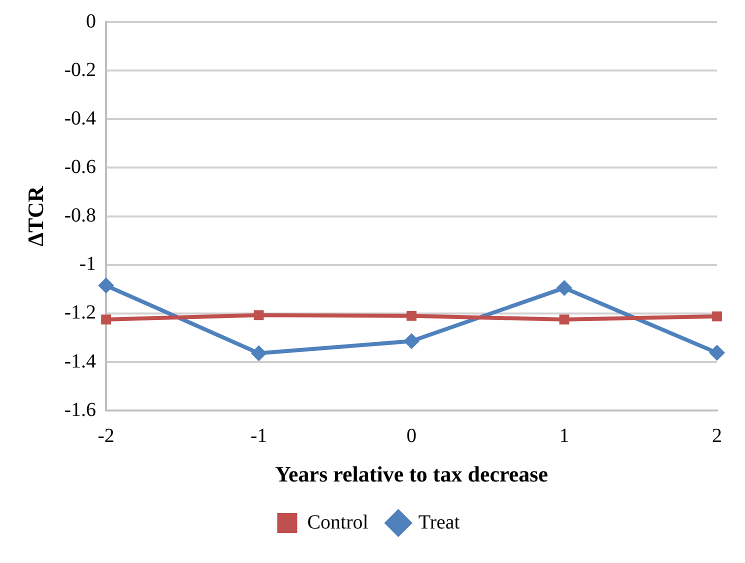 The height and width of the screenshot is (563, 745). What do you see at coordinates (87, 264) in the screenshot?
I see `y-tick-label: -1` at bounding box center [87, 264].